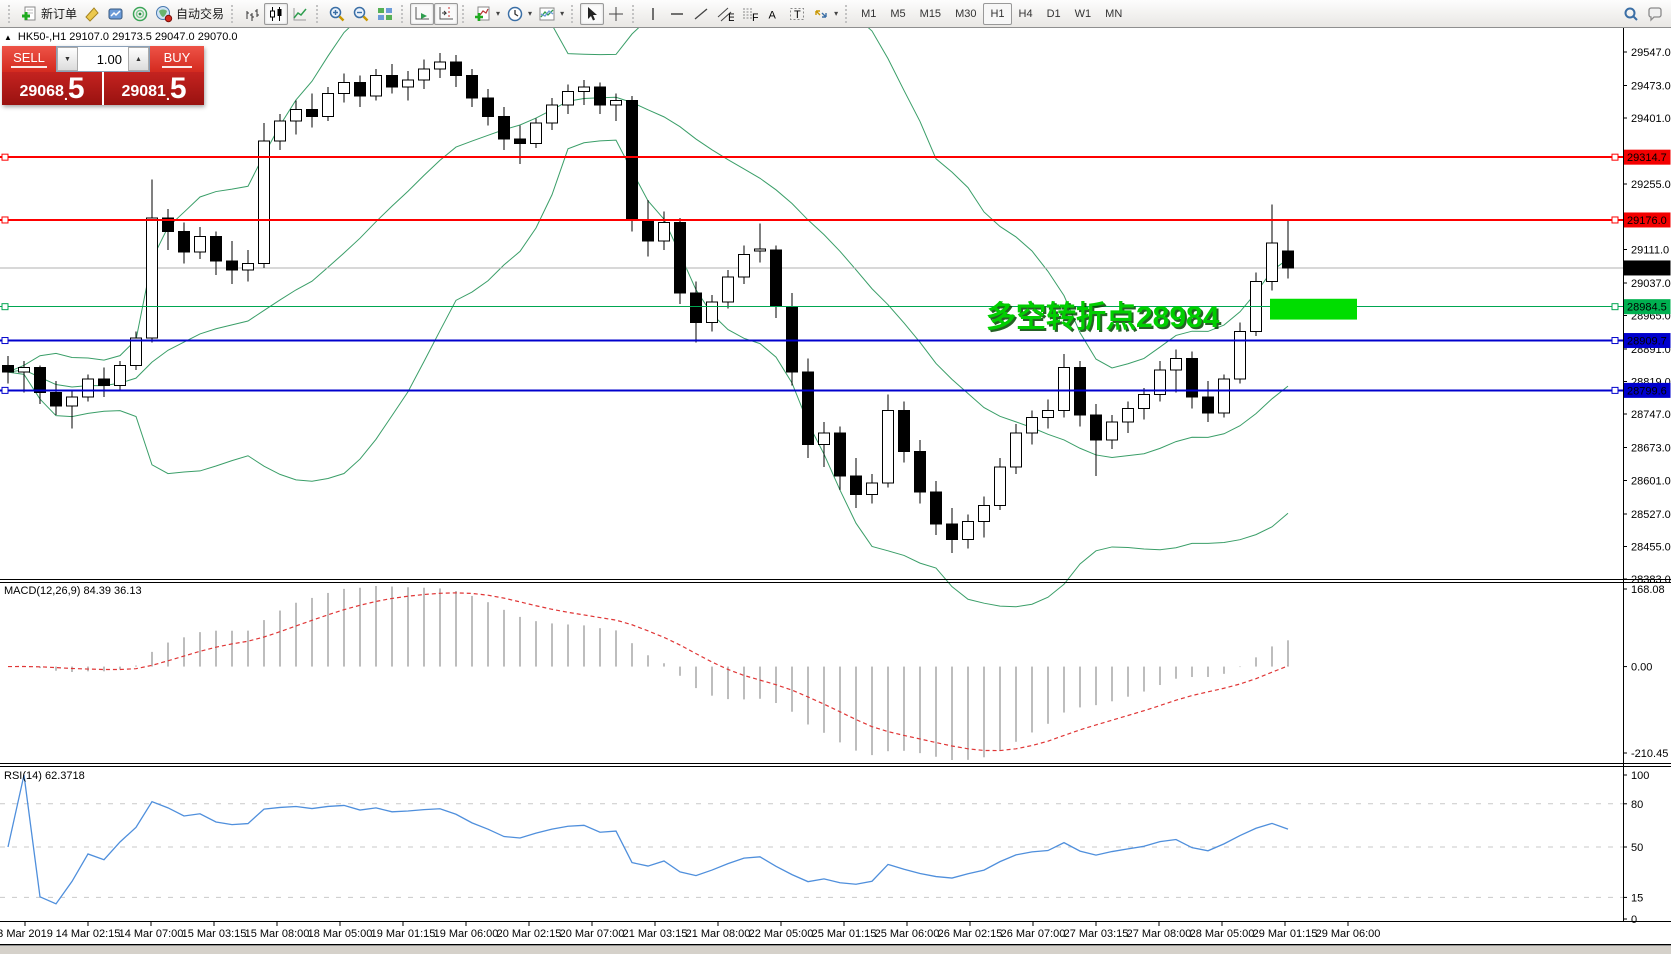 The image size is (1671, 954). I want to click on indicators-button: ▾, so click(487, 14).